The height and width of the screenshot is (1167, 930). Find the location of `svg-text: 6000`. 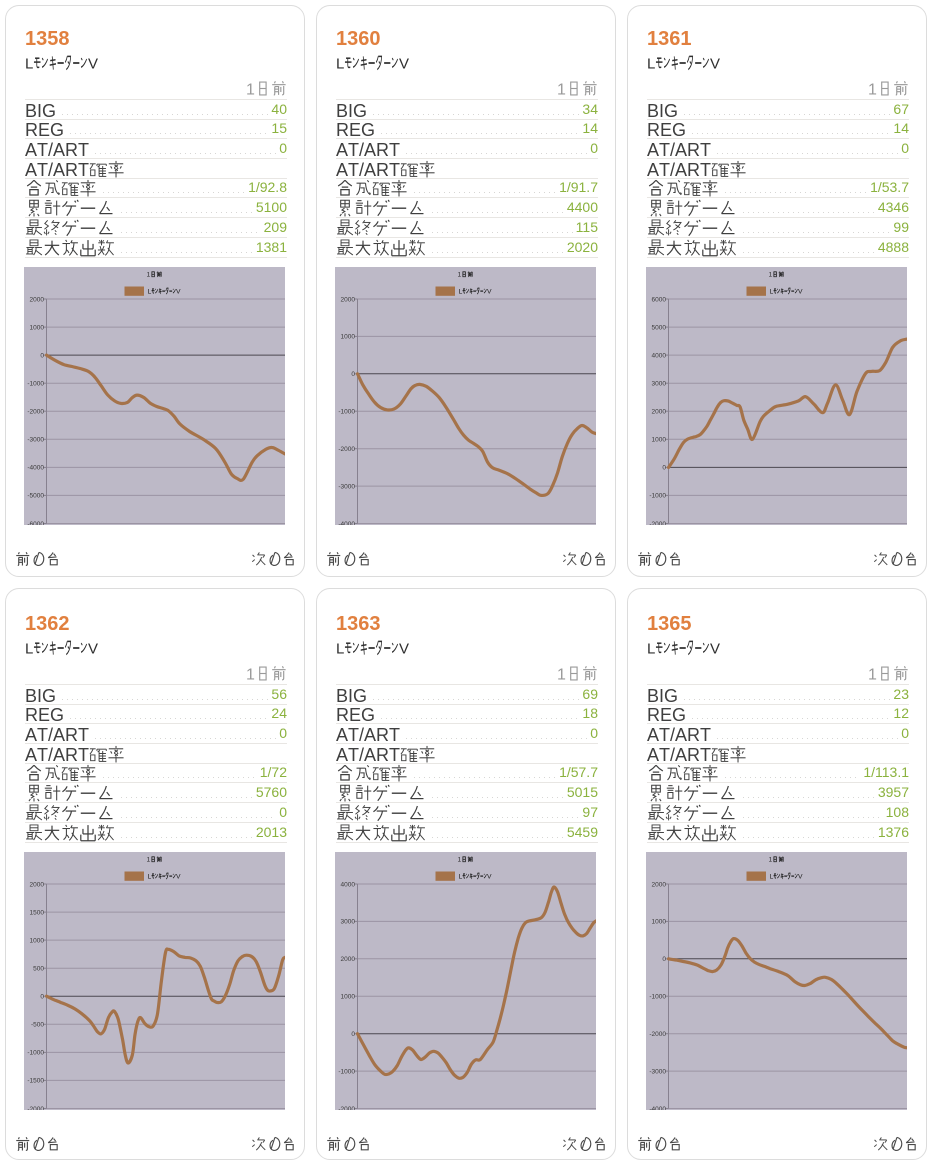

svg-text: 6000 is located at coordinates (659, 299).